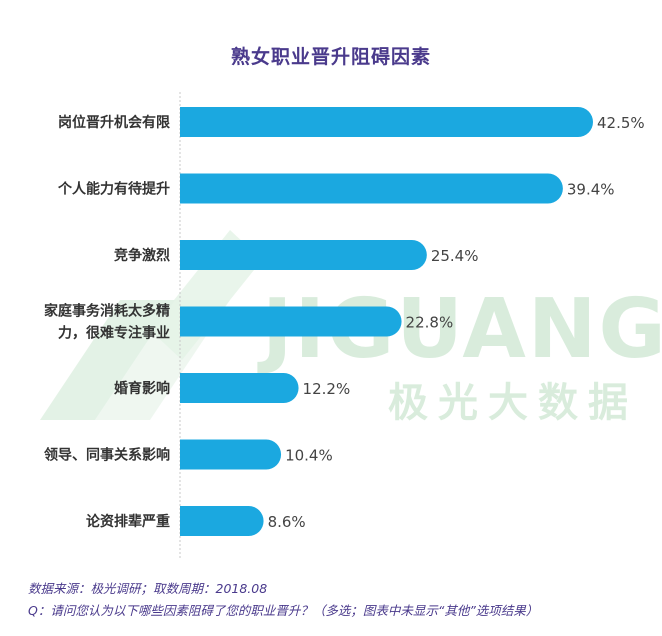 This screenshot has width=662, height=636. Describe the element at coordinates (114, 122) in the screenshot. I see `category-label-0: 岗位晋升机会有限` at that location.